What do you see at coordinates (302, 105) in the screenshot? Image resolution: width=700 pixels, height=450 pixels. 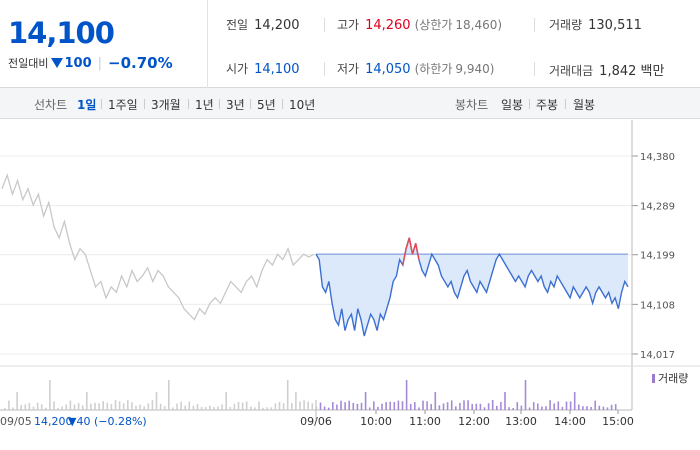 I see `period-10y: 10년` at bounding box center [302, 105].